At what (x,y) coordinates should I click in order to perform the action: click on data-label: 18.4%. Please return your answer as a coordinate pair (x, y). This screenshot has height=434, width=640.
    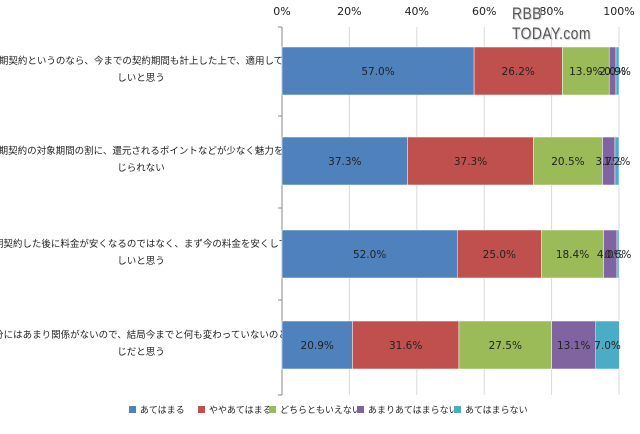
    Looking at the image, I should click on (572, 255).